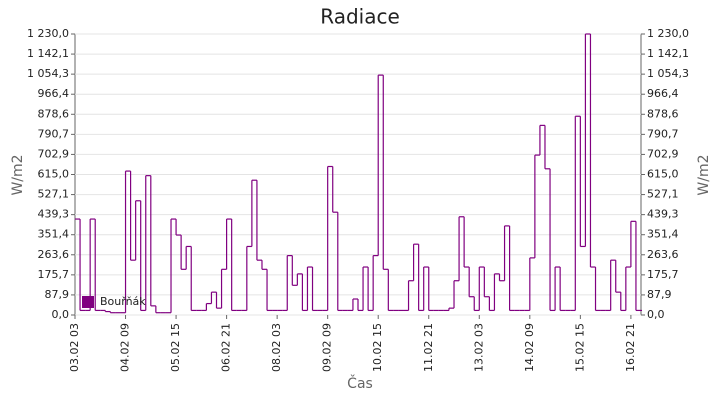 The width and height of the screenshot is (720, 404). Describe the element at coordinates (663, 194) in the screenshot. I see `y2-tick-label: 527,1` at that location.